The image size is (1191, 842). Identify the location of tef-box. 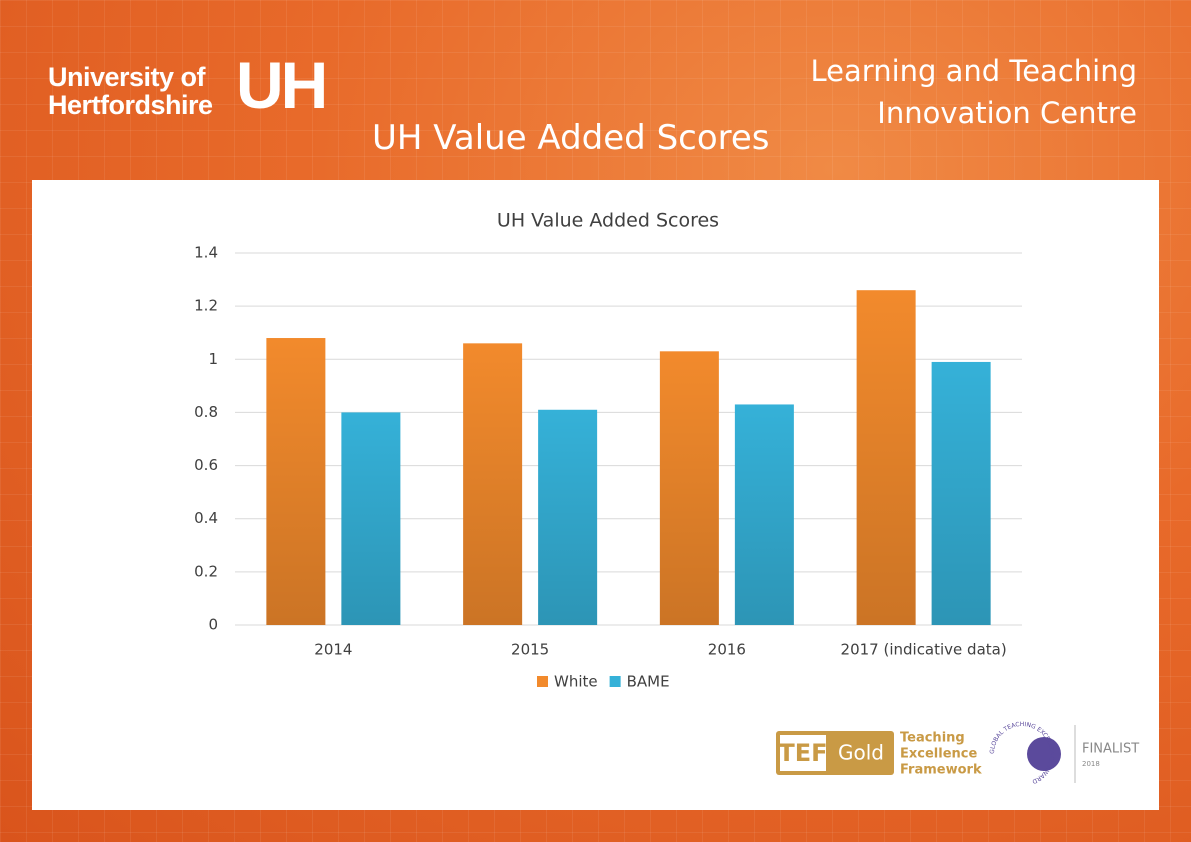
(803, 753).